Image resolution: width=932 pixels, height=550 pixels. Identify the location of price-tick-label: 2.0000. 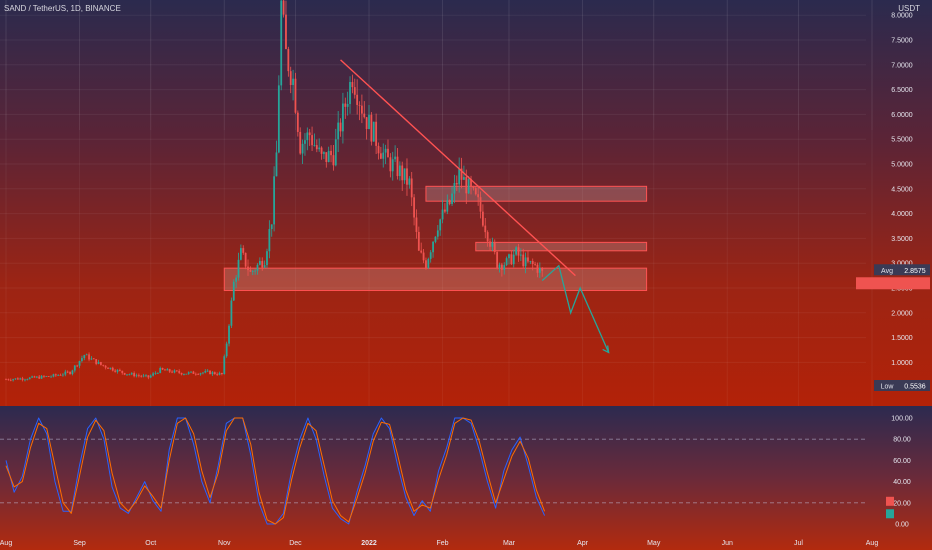
(902, 313).